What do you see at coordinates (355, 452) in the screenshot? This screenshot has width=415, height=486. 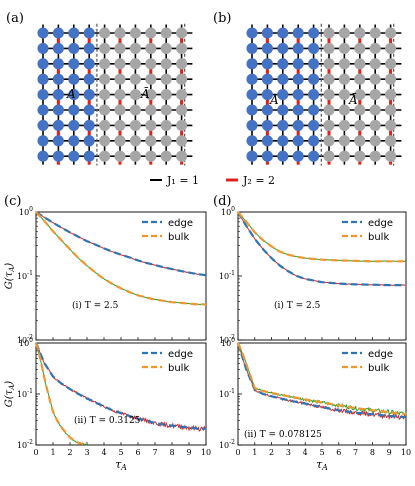 I see `x-tick-label: 7` at bounding box center [355, 452].